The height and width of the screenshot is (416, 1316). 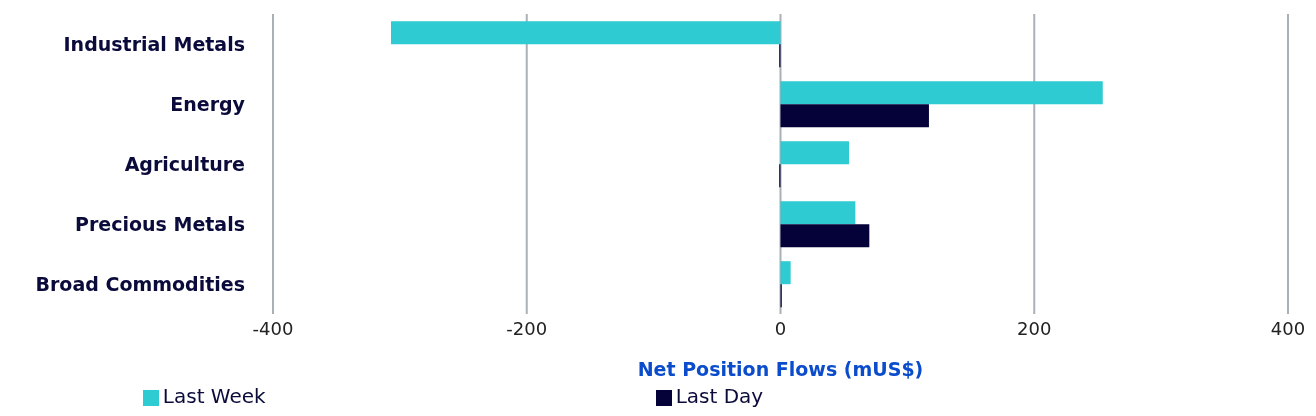 I want to click on x-tick-label: 200, so click(x=1034, y=328).